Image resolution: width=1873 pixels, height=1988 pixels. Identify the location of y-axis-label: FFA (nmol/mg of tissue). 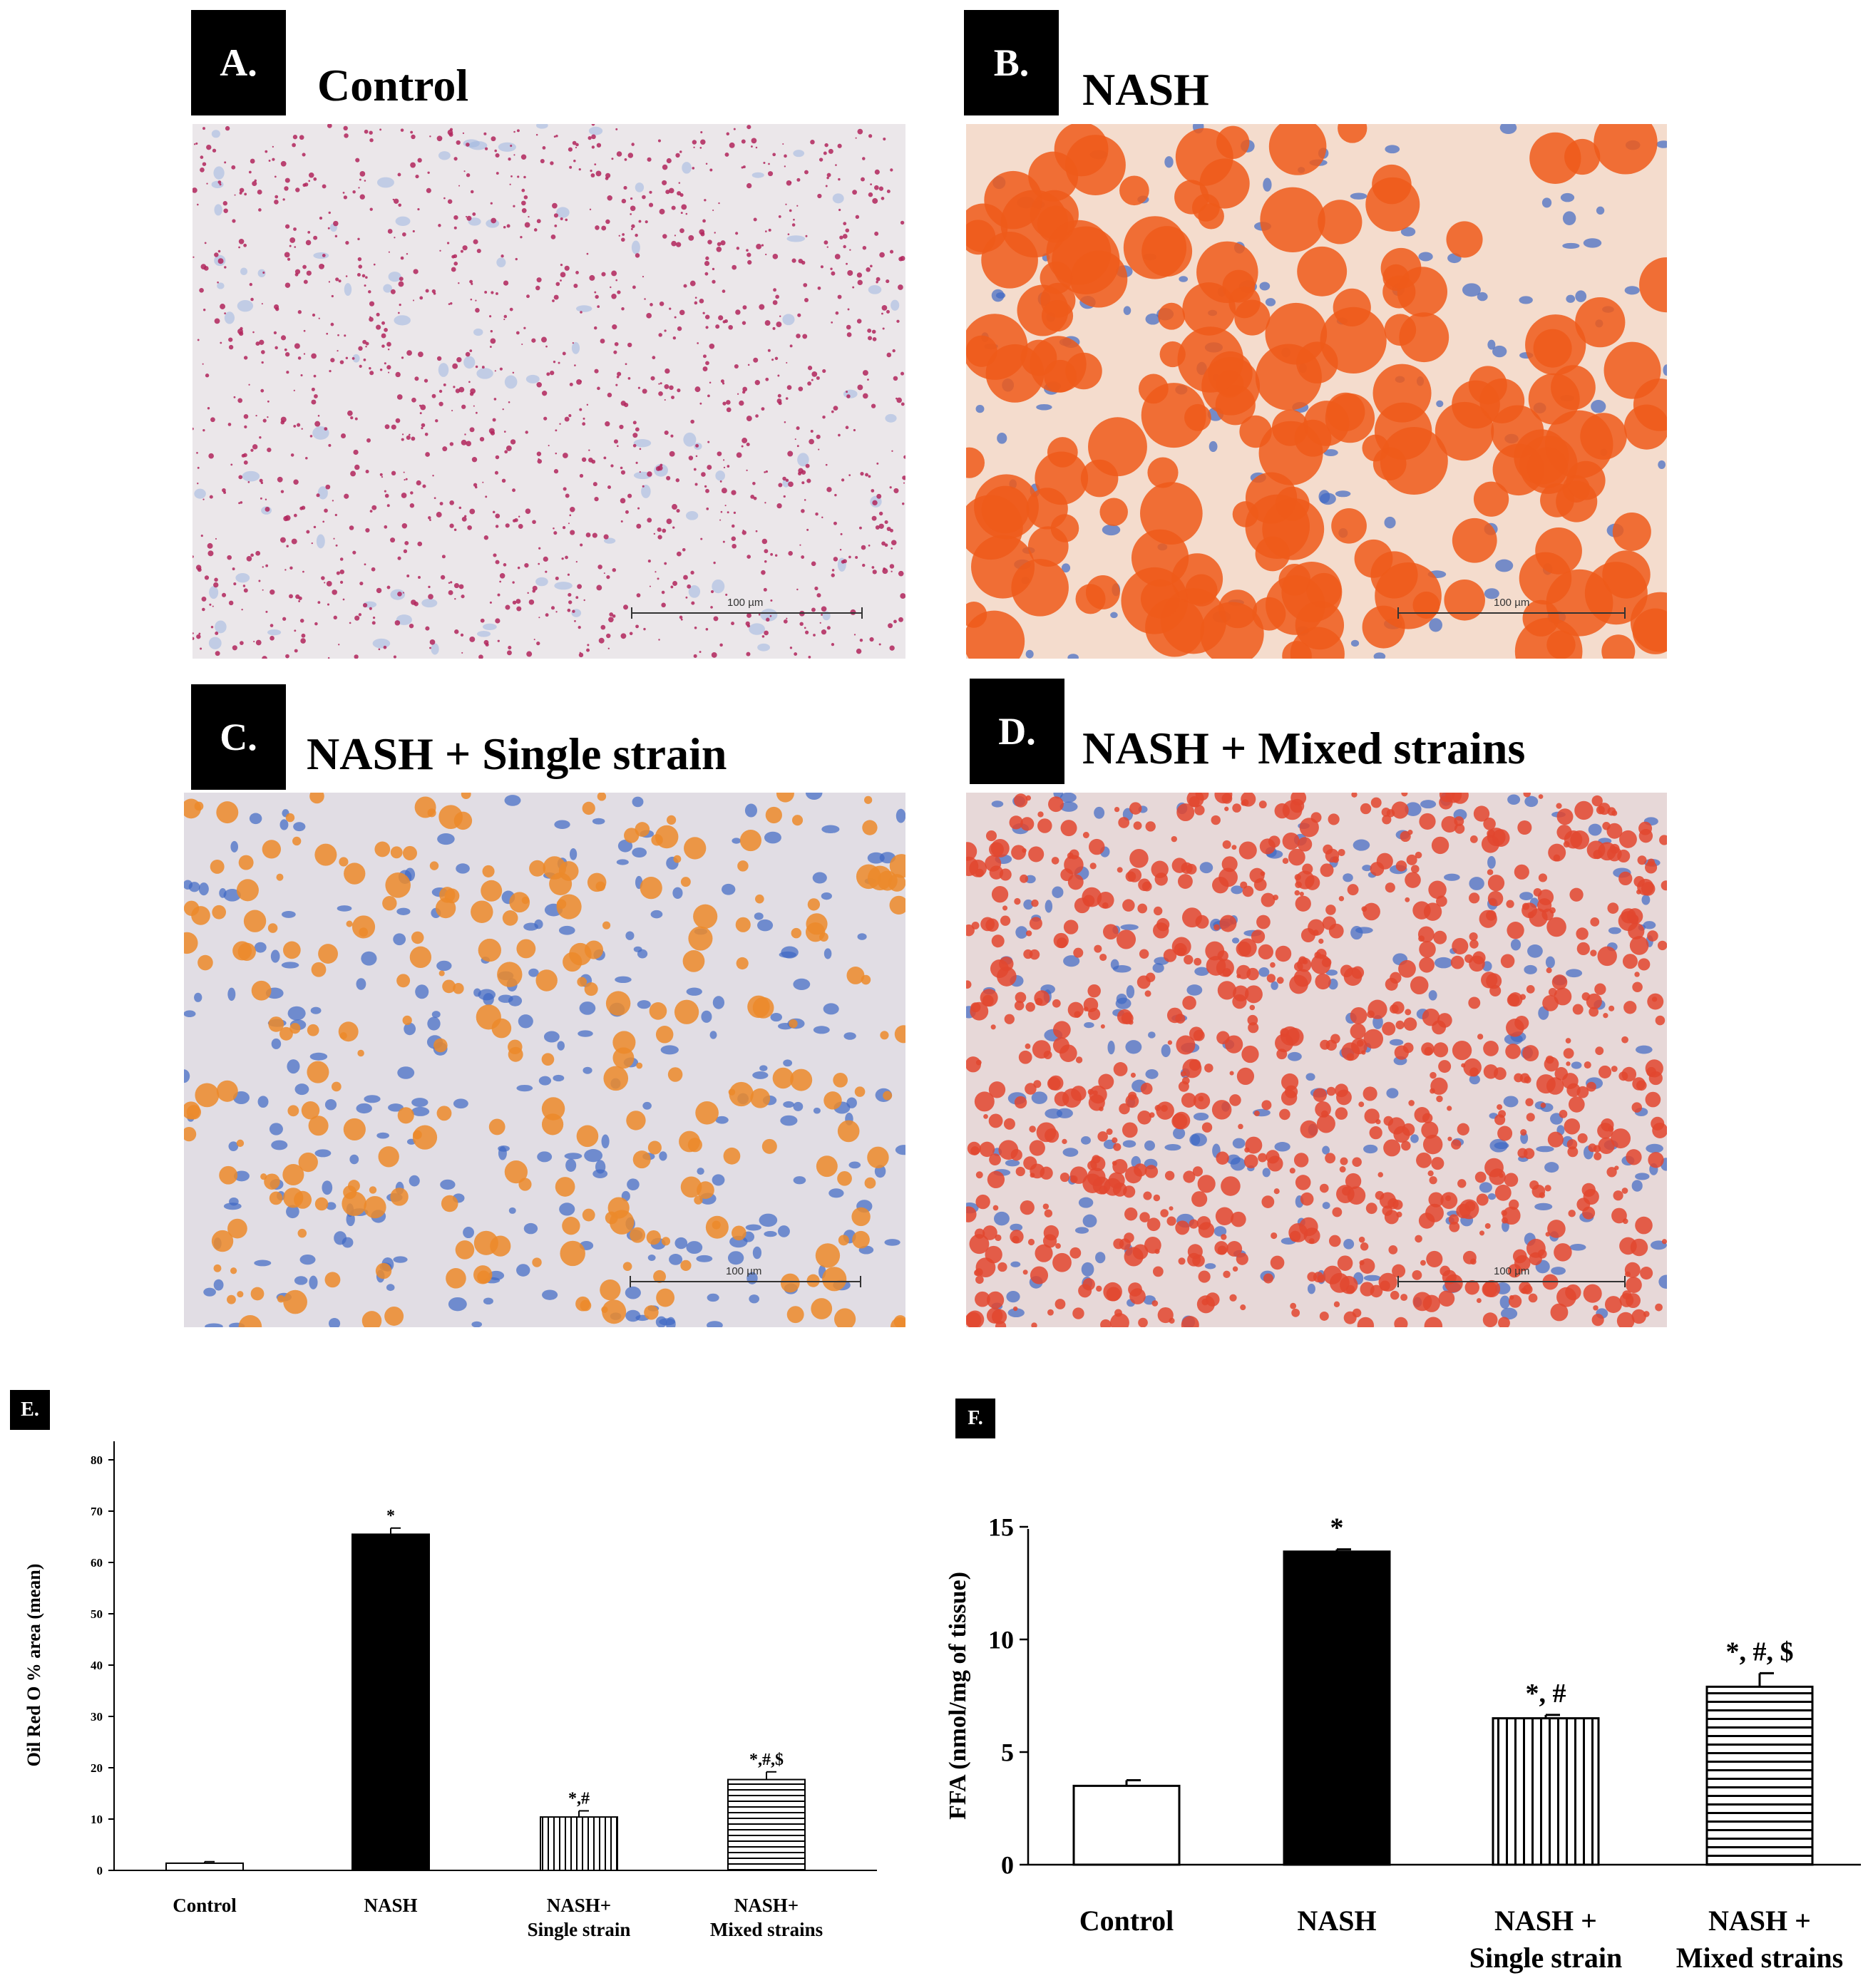
(958, 1696).